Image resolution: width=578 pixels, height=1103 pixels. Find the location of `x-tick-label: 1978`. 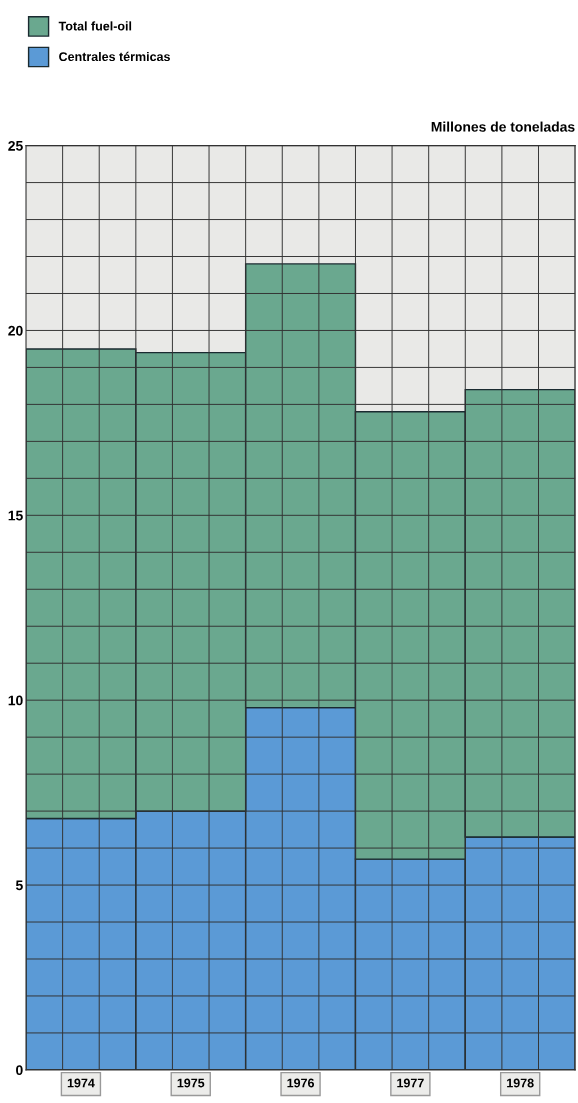

x-tick-label: 1978 is located at coordinates (520, 1083).